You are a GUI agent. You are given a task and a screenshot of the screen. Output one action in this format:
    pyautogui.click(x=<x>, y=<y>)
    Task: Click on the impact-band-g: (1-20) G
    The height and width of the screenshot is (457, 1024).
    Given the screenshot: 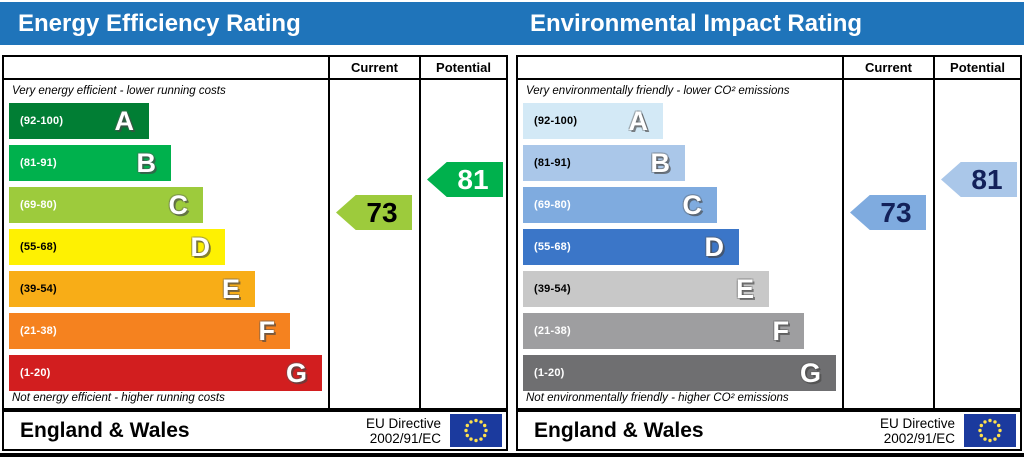 What is the action you would take?
    pyautogui.click(x=679, y=373)
    